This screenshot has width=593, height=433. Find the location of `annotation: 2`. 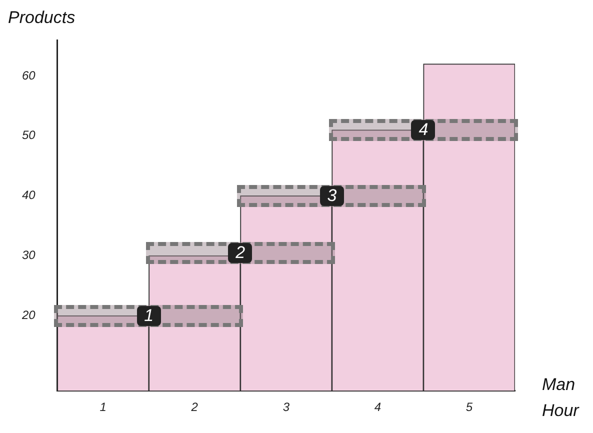

annotation: 2 is located at coordinates (240, 252).